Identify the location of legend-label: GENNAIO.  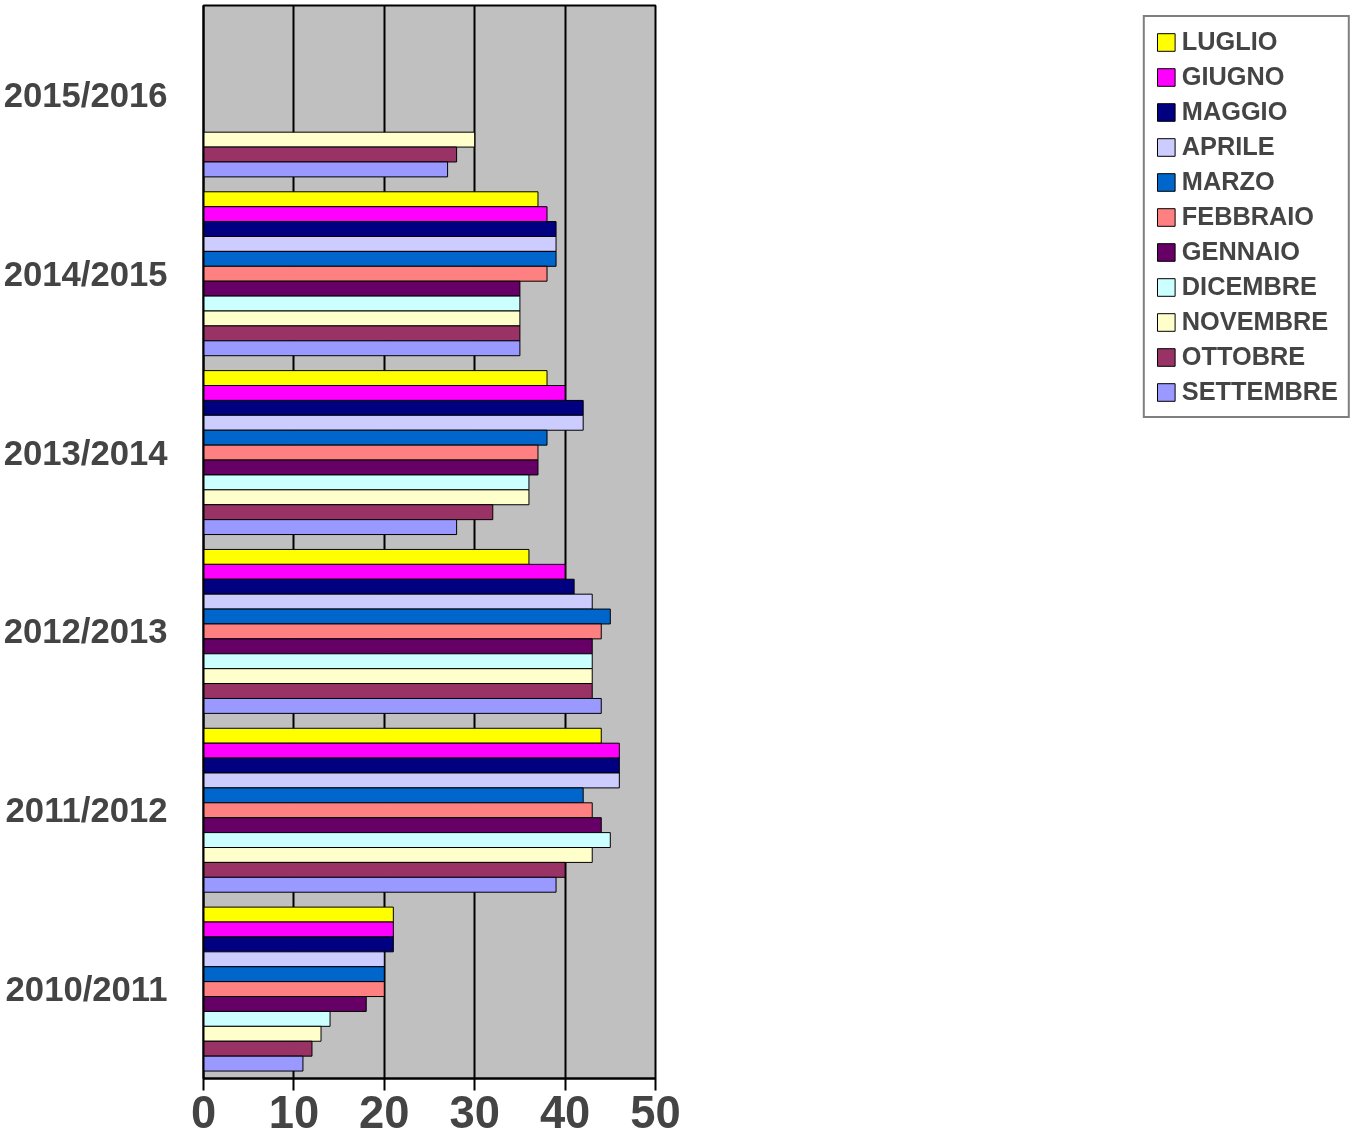
(1241, 251).